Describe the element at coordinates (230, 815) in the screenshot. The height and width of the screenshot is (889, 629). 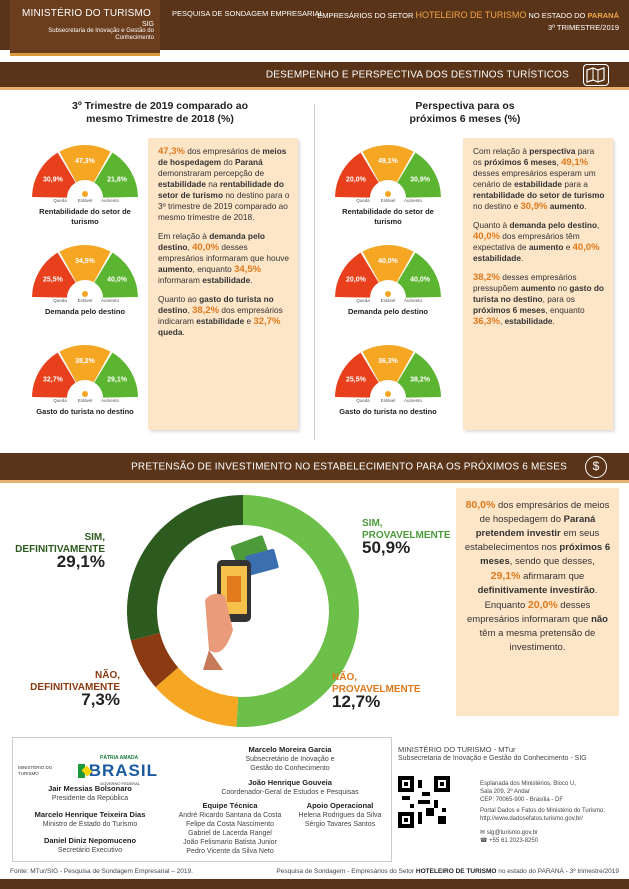
I see `team-member: André Ricardo Santana da Costa` at that location.